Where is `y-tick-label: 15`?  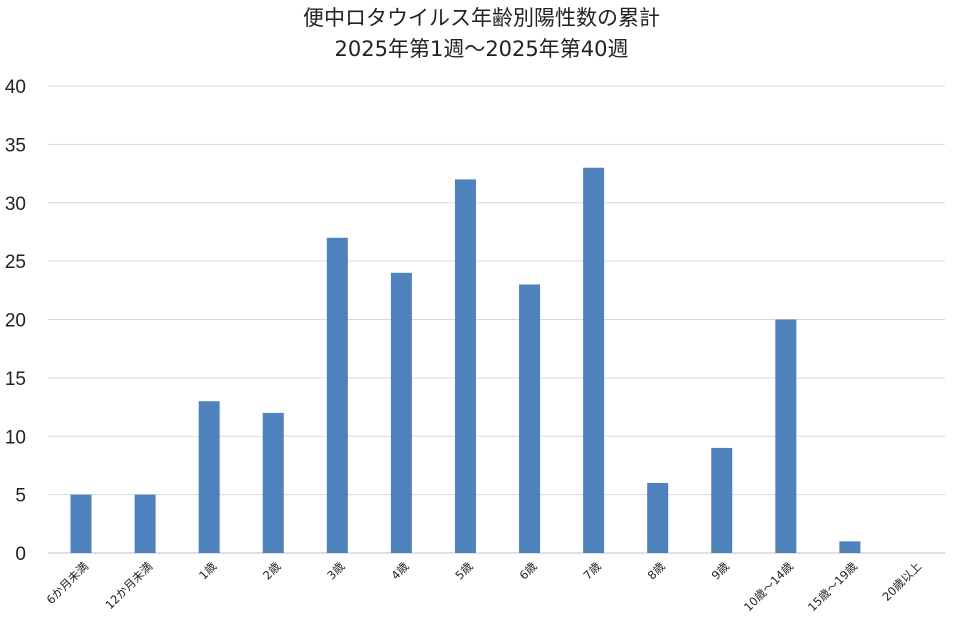
y-tick-label: 15 is located at coordinates (15, 379).